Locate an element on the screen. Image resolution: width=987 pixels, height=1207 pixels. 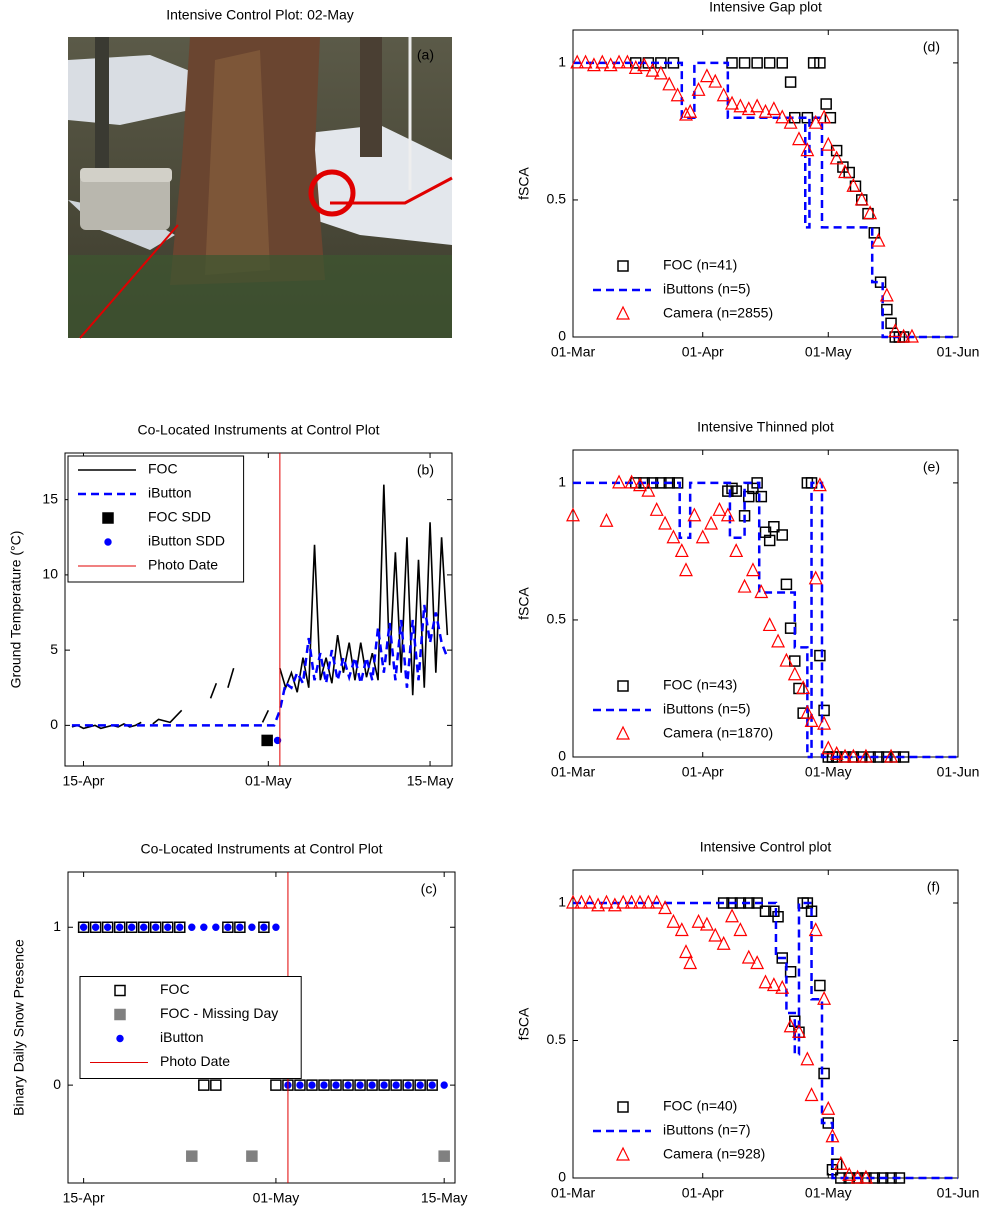
moss is located at coordinates (260, 296).